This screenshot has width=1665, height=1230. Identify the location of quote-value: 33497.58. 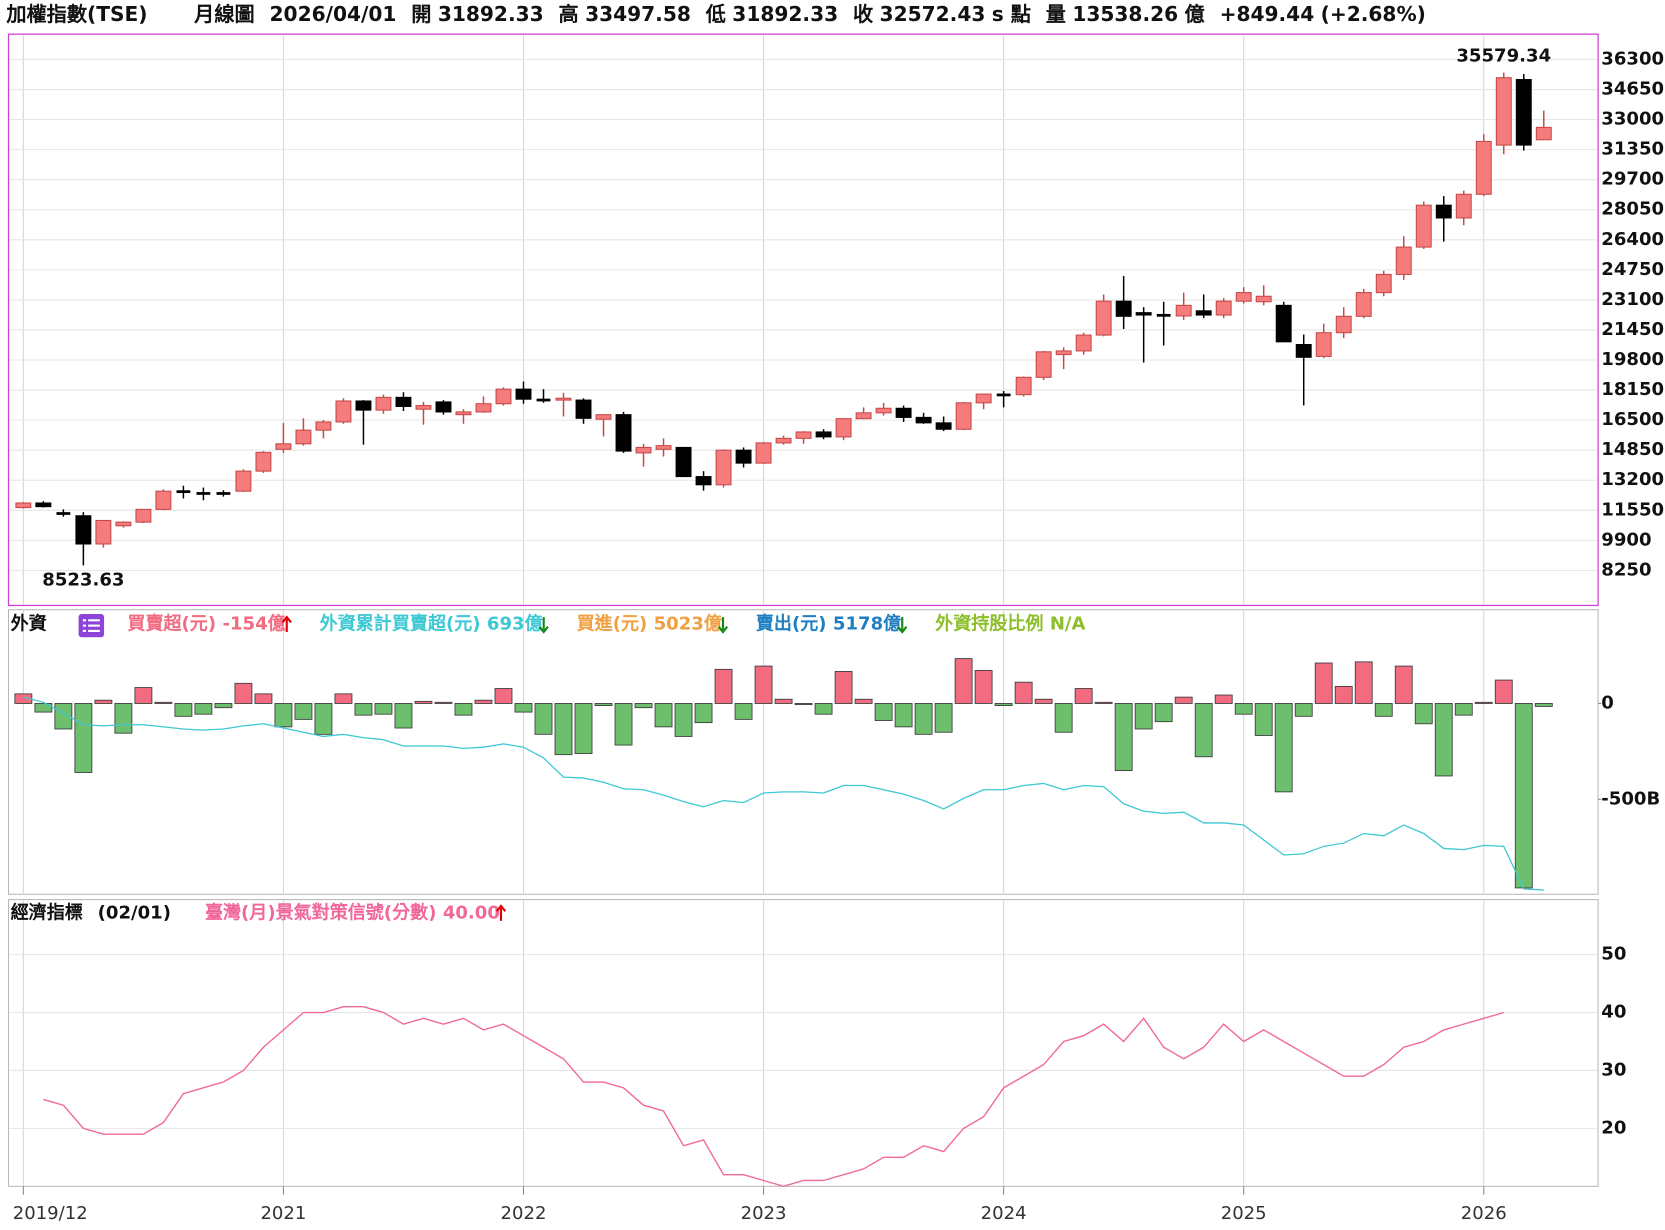
(638, 14).